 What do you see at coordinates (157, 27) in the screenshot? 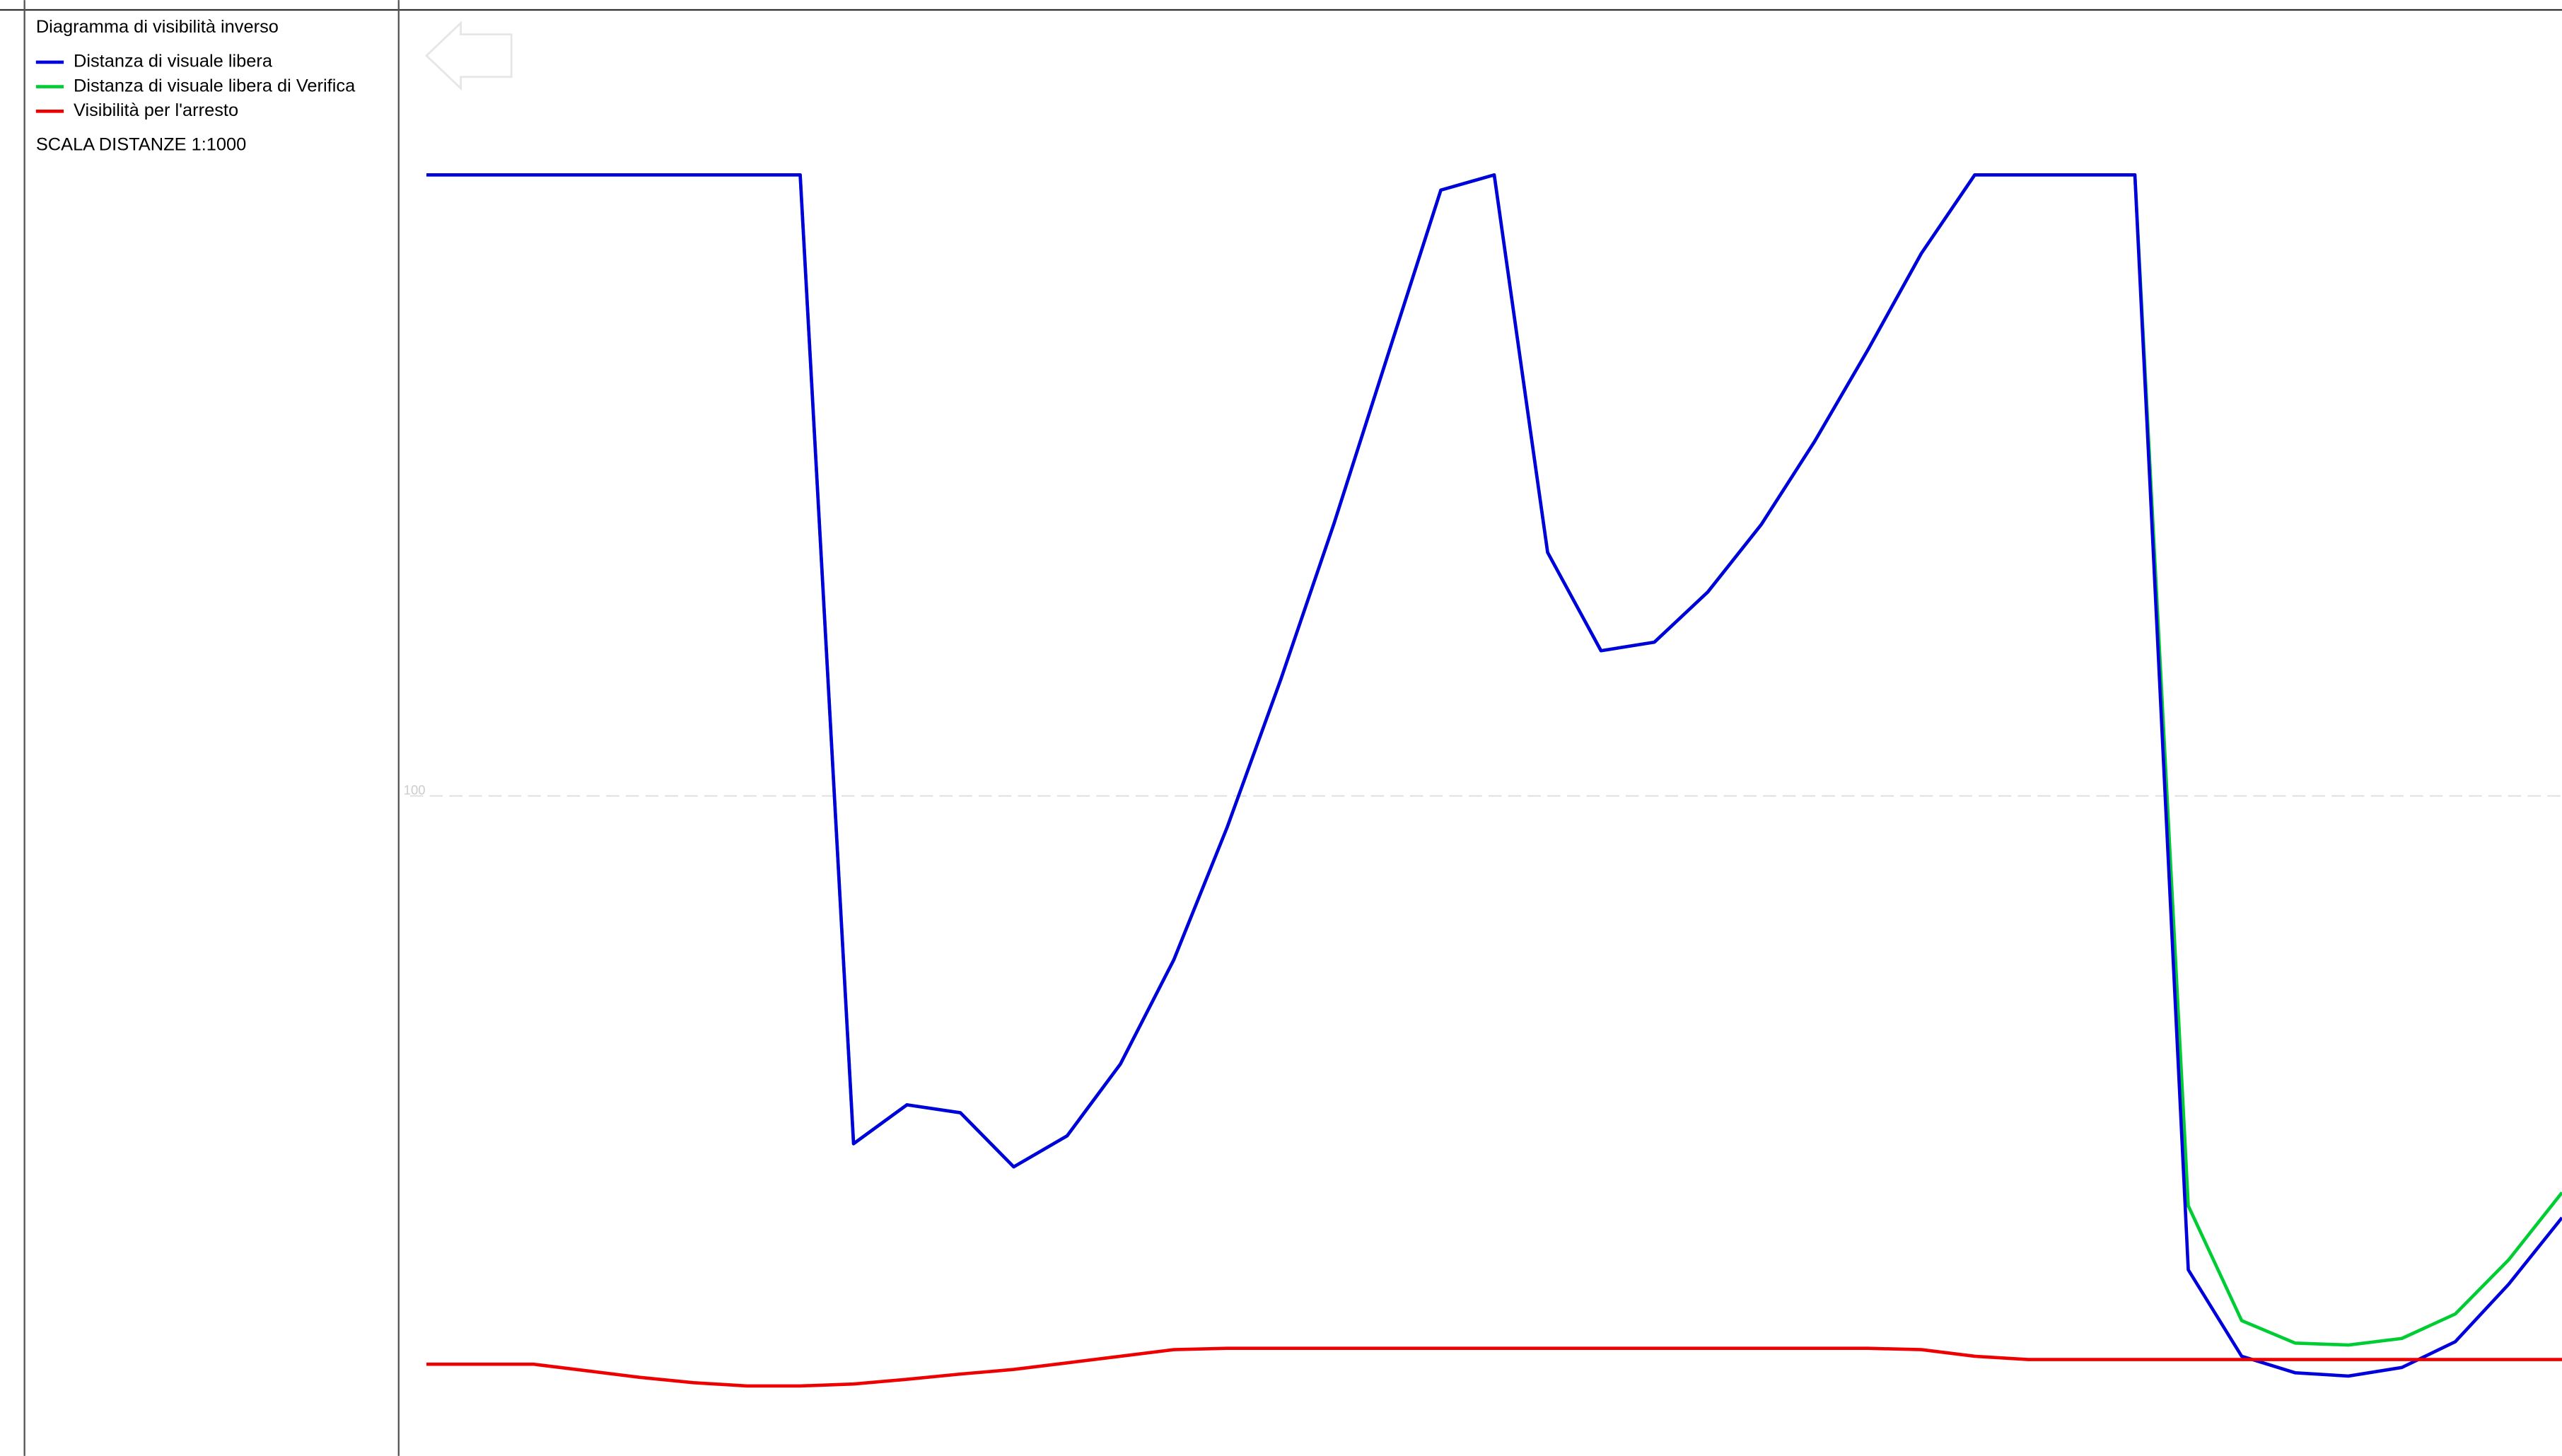
I see `legend-title: Diagramma di visibilità inverso` at bounding box center [157, 27].